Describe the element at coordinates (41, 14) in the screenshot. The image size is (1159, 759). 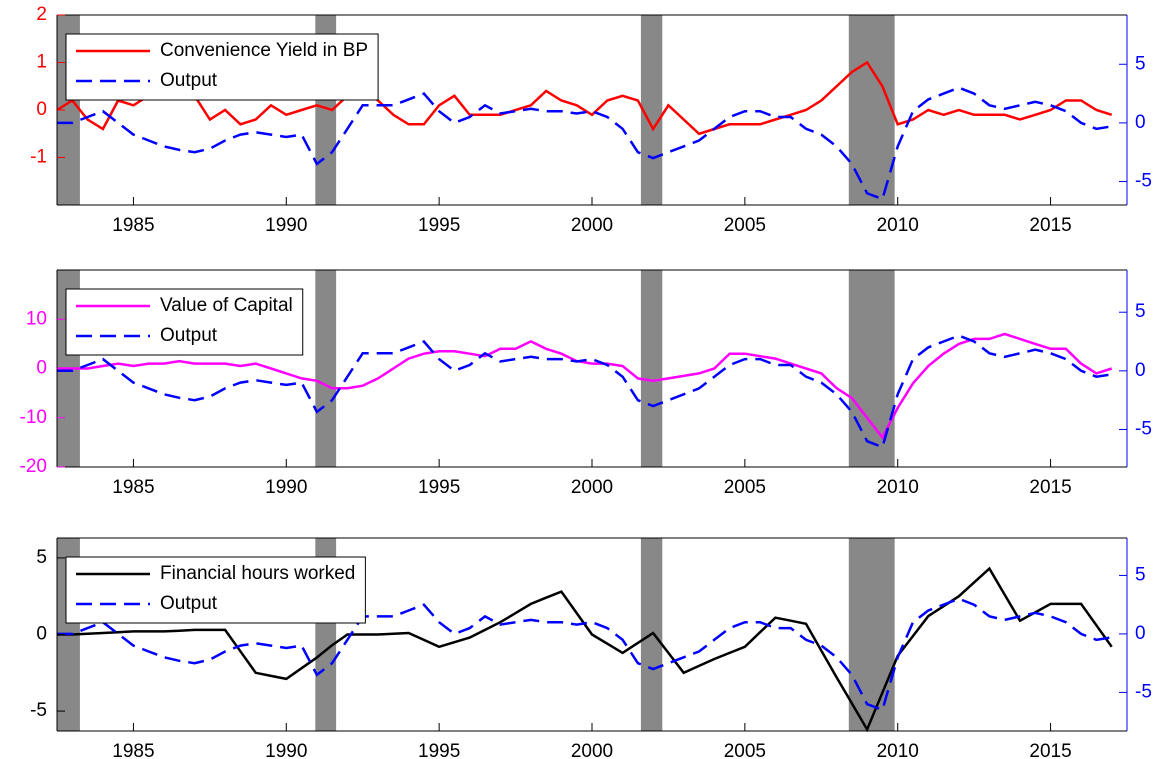
I see `y-tick-label: 2` at that location.